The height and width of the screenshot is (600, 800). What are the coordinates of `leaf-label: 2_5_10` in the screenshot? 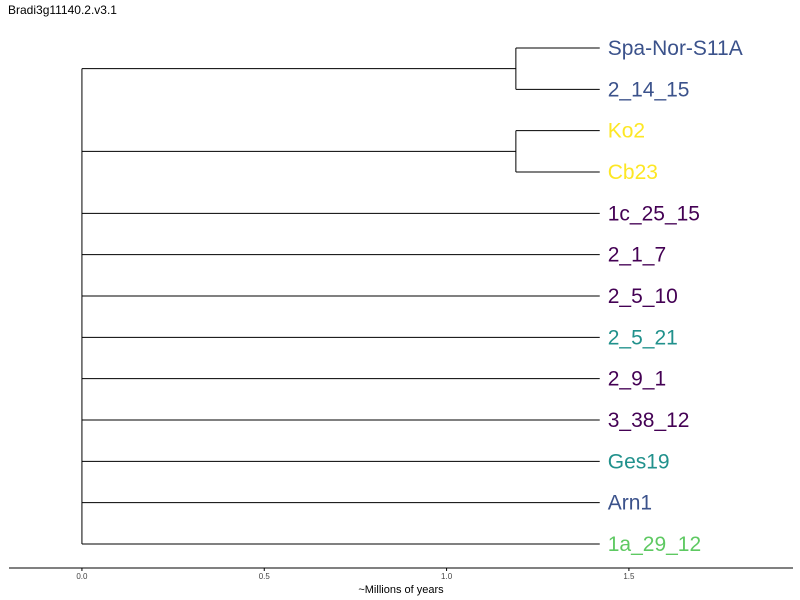 It's located at (643, 296).